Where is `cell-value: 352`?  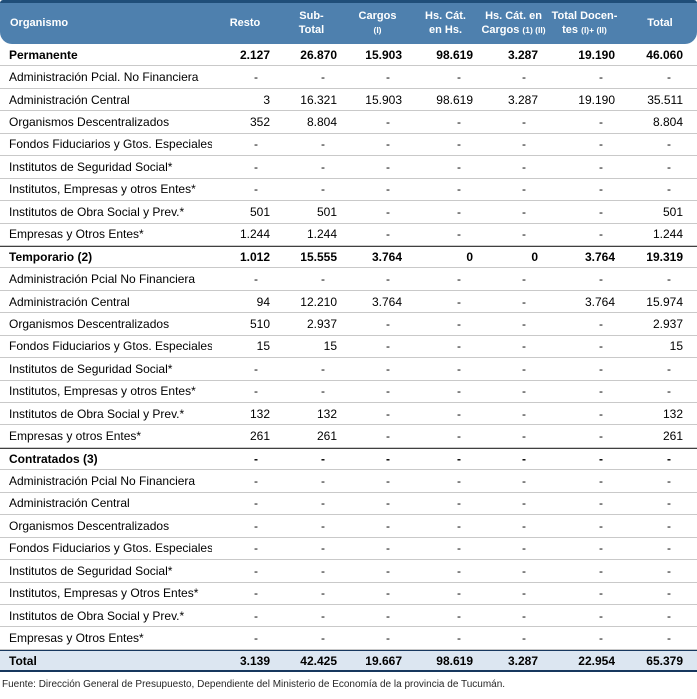
cell-value: 352 is located at coordinates (259, 122).